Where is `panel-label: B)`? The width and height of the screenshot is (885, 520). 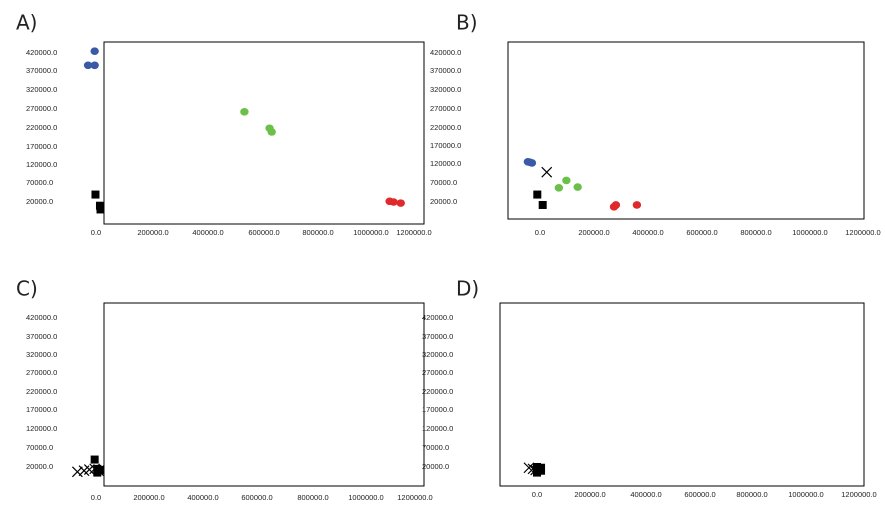
panel-label: B) is located at coordinates (467, 23).